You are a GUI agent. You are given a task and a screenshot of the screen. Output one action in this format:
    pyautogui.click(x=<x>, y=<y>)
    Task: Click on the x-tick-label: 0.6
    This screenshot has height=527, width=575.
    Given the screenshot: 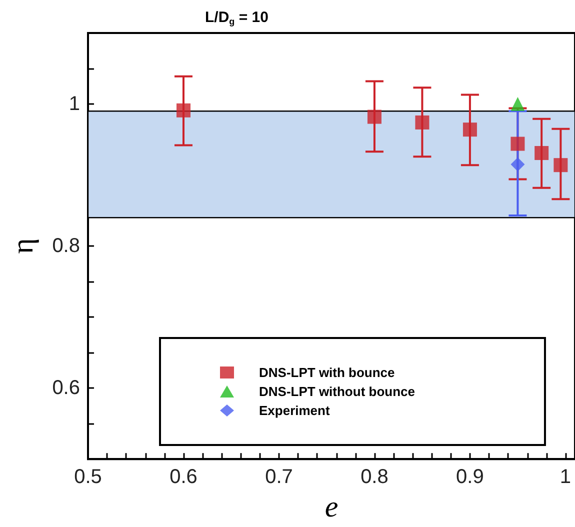 What is the action you would take?
    pyautogui.click(x=184, y=477)
    